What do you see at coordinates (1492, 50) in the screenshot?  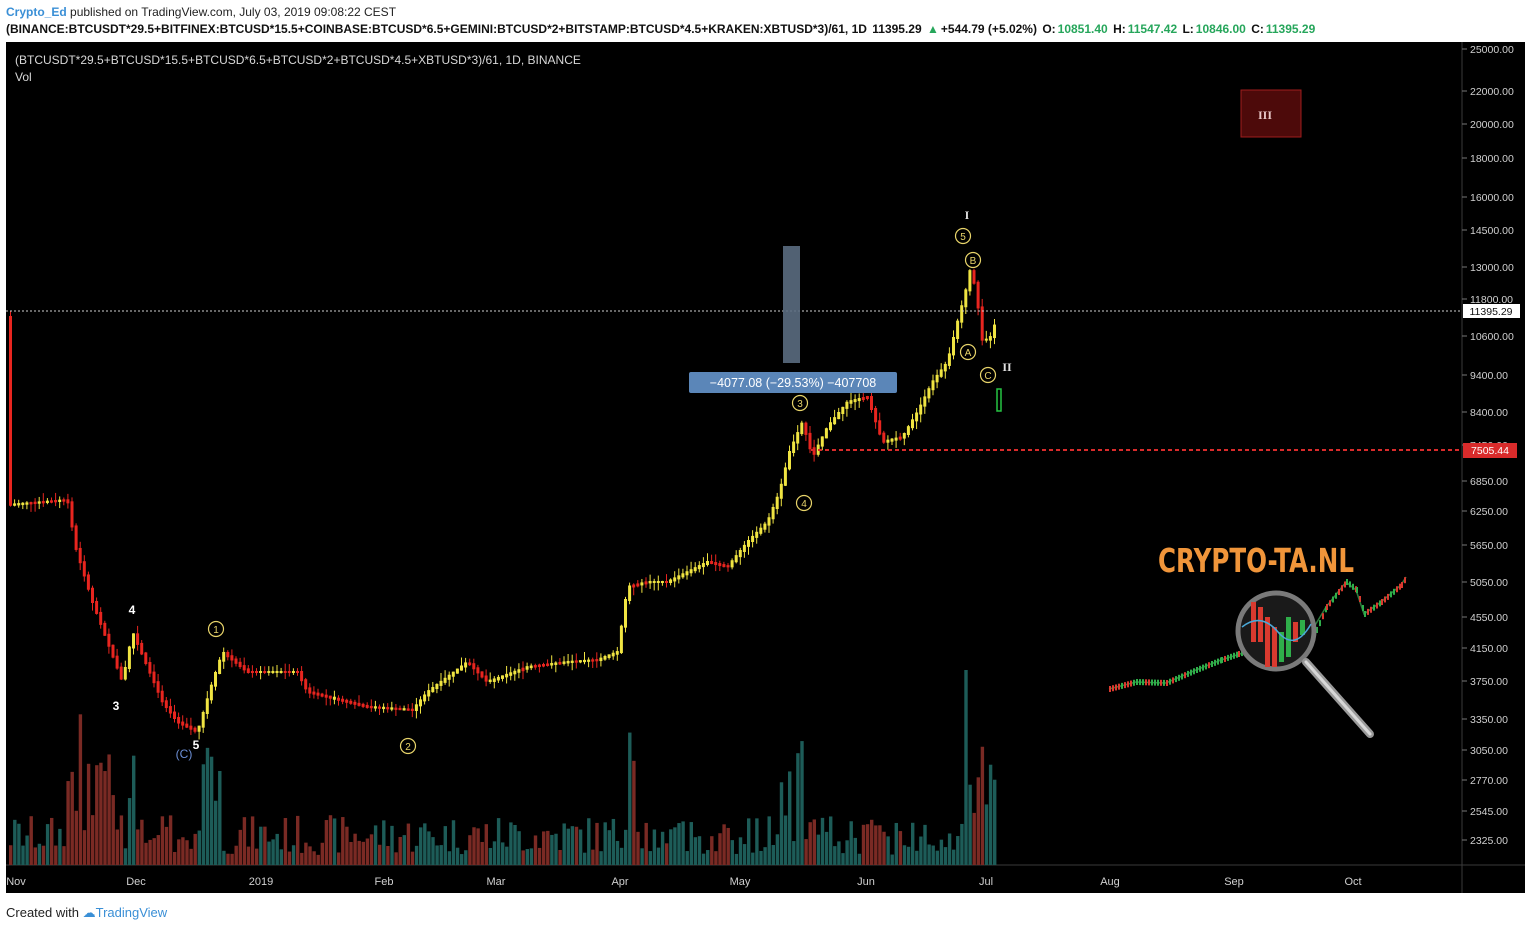 I see `price-axis-tick: 25000.00` at bounding box center [1492, 50].